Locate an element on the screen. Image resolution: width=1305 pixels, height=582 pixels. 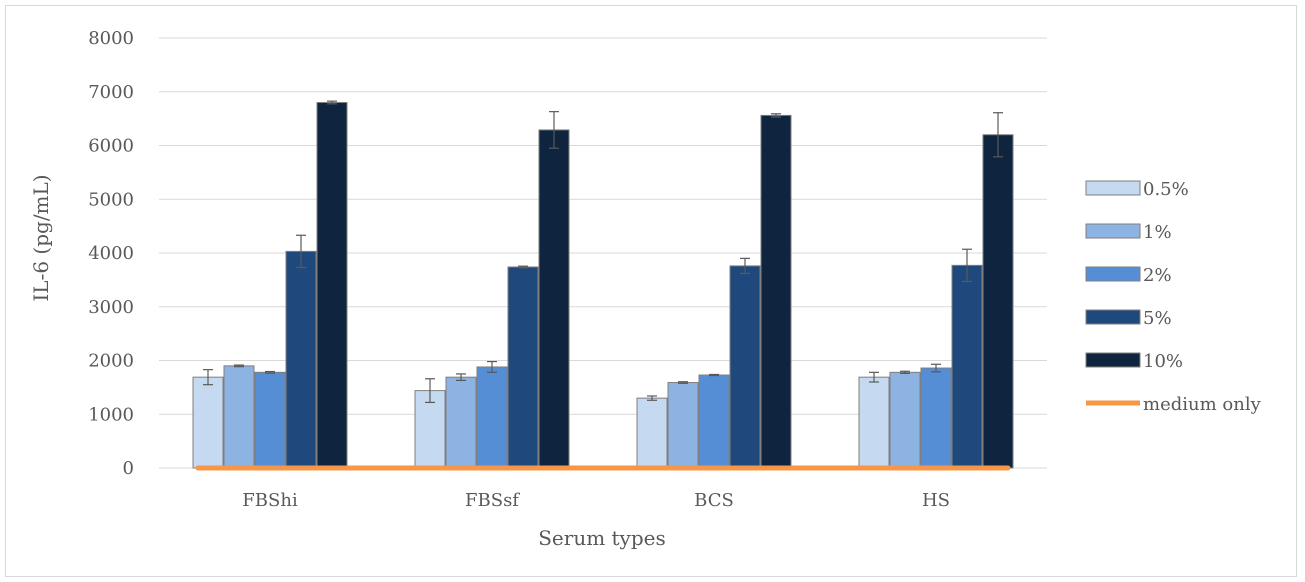
legend-label: 10% is located at coordinates (1163, 361).